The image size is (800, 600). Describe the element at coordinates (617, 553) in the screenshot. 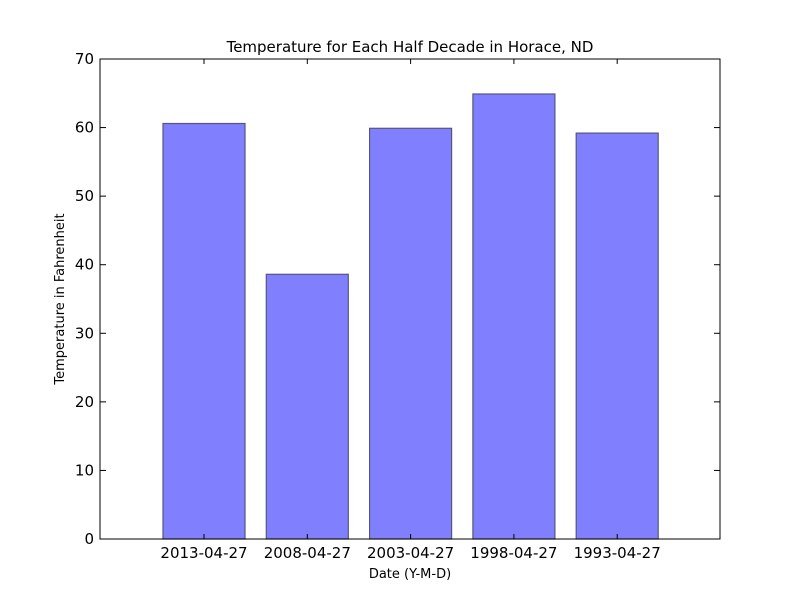

I see `x-tick-label: 1993-04-27` at that location.